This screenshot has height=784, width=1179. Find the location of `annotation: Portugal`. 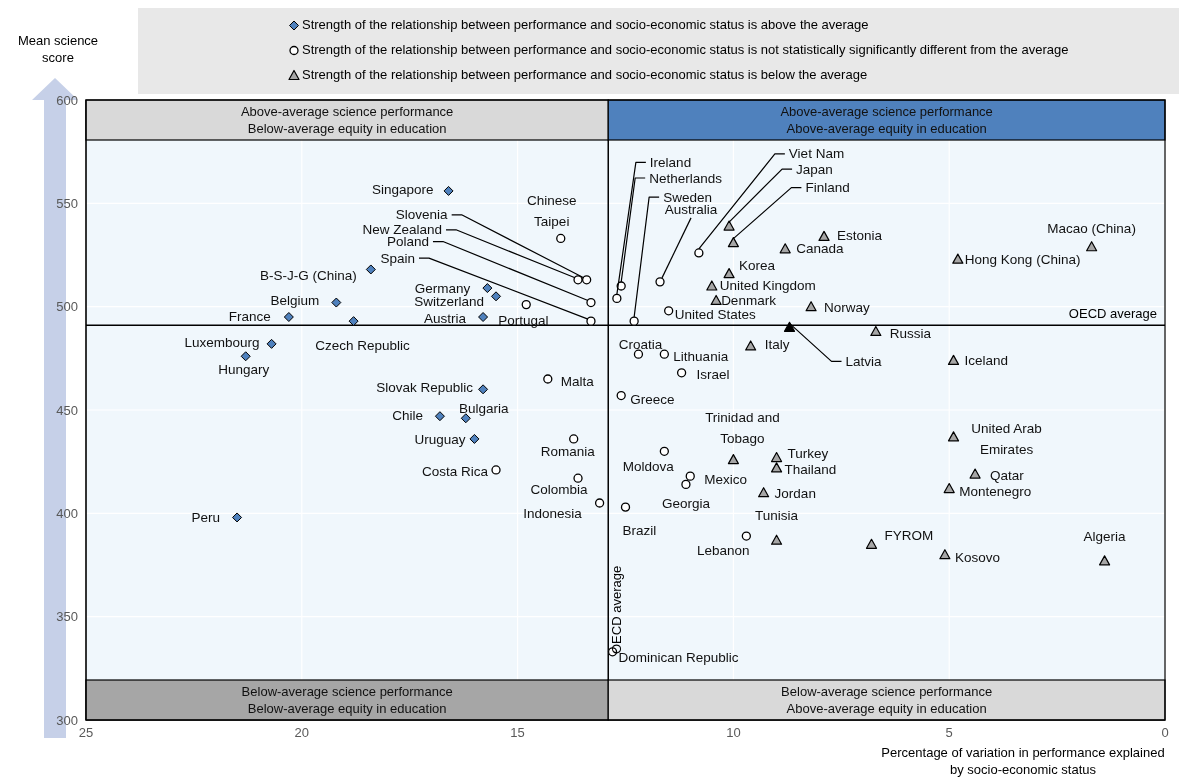

annotation: Portugal is located at coordinates (523, 321).